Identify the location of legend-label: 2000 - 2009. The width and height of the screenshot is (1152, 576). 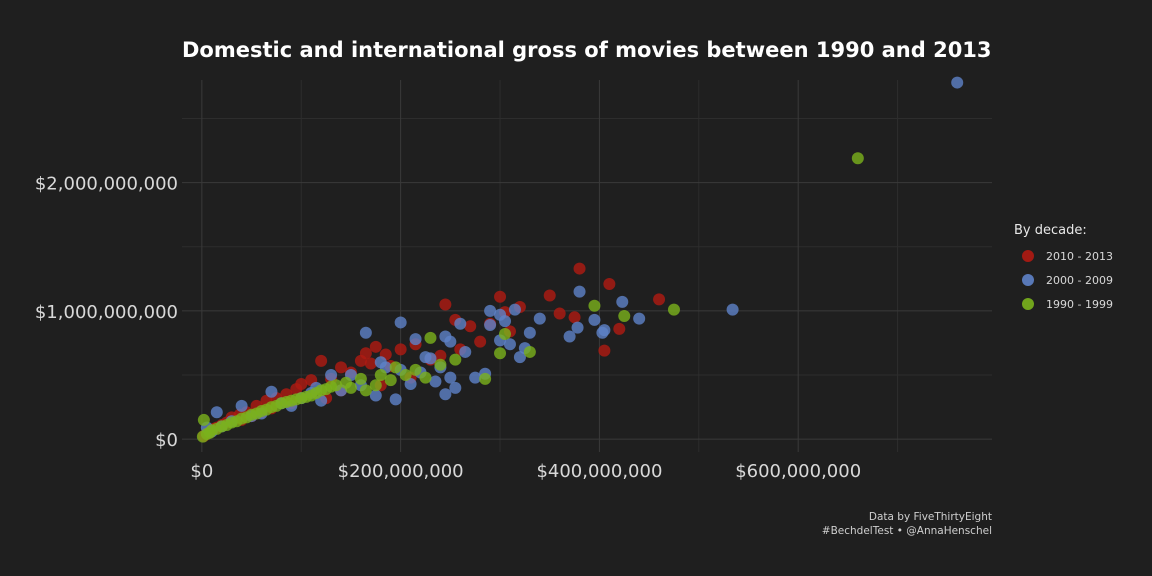
(1079, 280).